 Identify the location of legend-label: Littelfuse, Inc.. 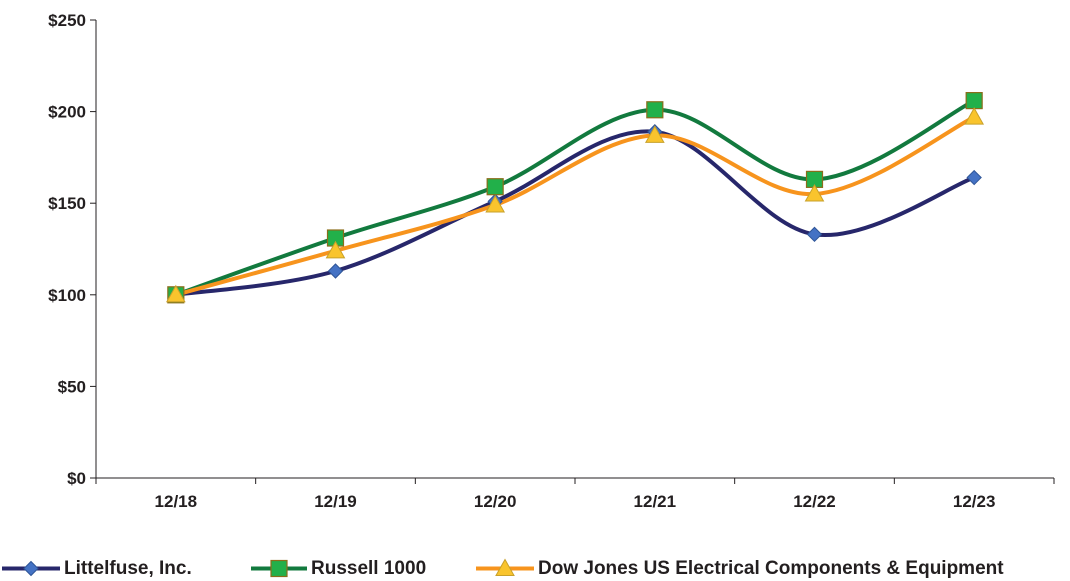
(128, 568).